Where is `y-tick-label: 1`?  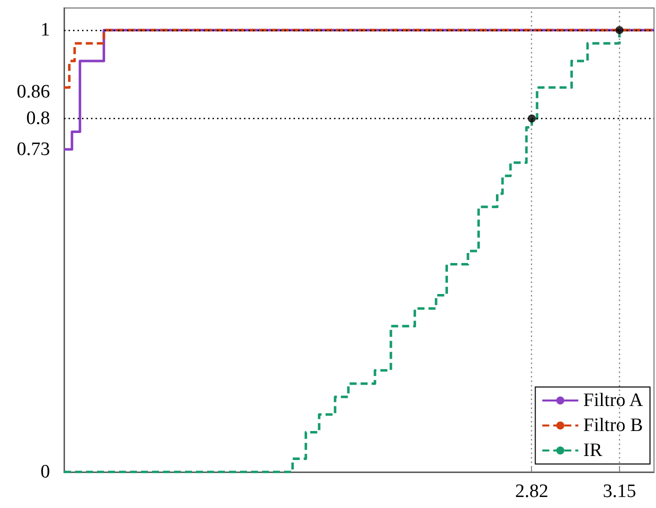 y-tick-label: 1 is located at coordinates (45, 30).